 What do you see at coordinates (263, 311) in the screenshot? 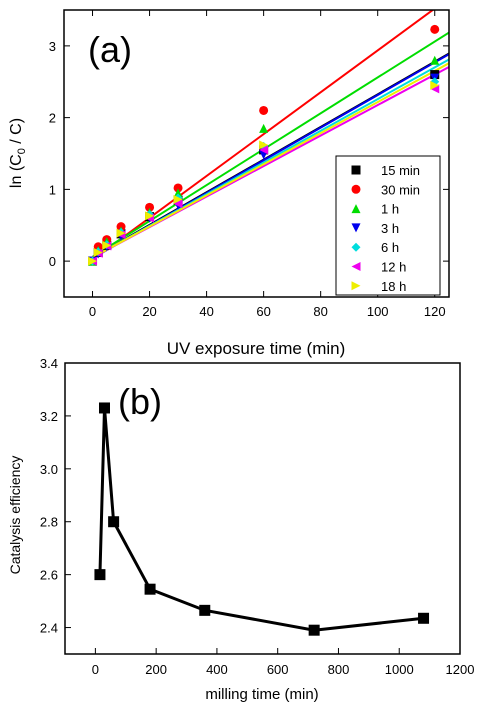
I see `x-tick-label: 60` at bounding box center [263, 311].